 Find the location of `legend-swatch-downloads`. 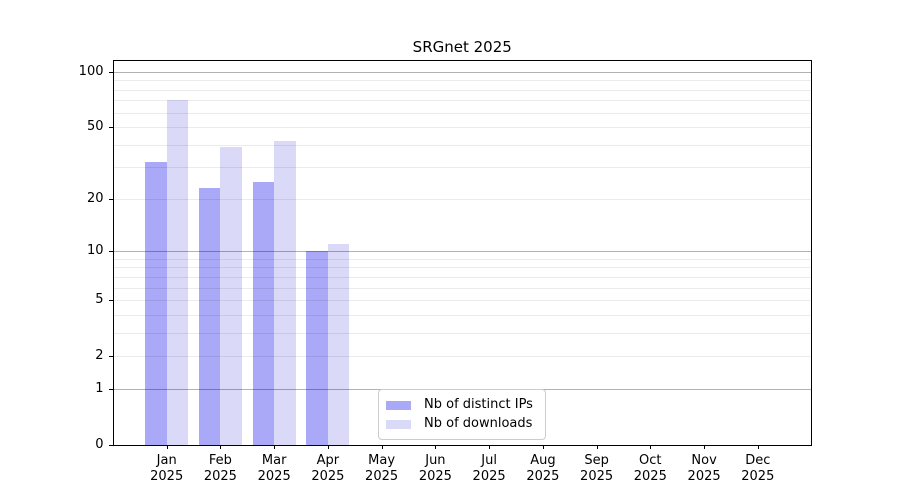

legend-swatch-downloads is located at coordinates (398, 424).